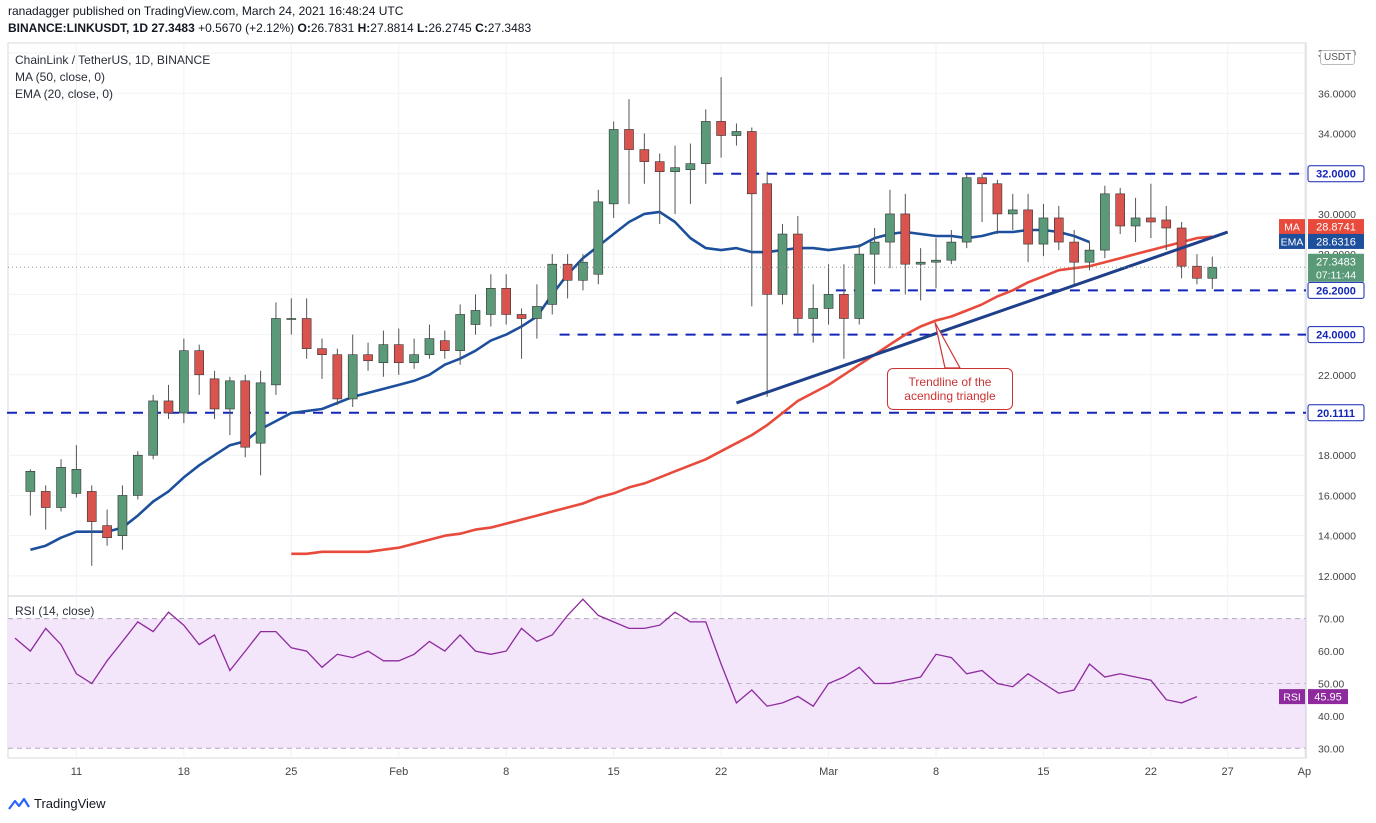  I want to click on trendline-annotation: Trendline of the acending triangle, so click(950, 389).